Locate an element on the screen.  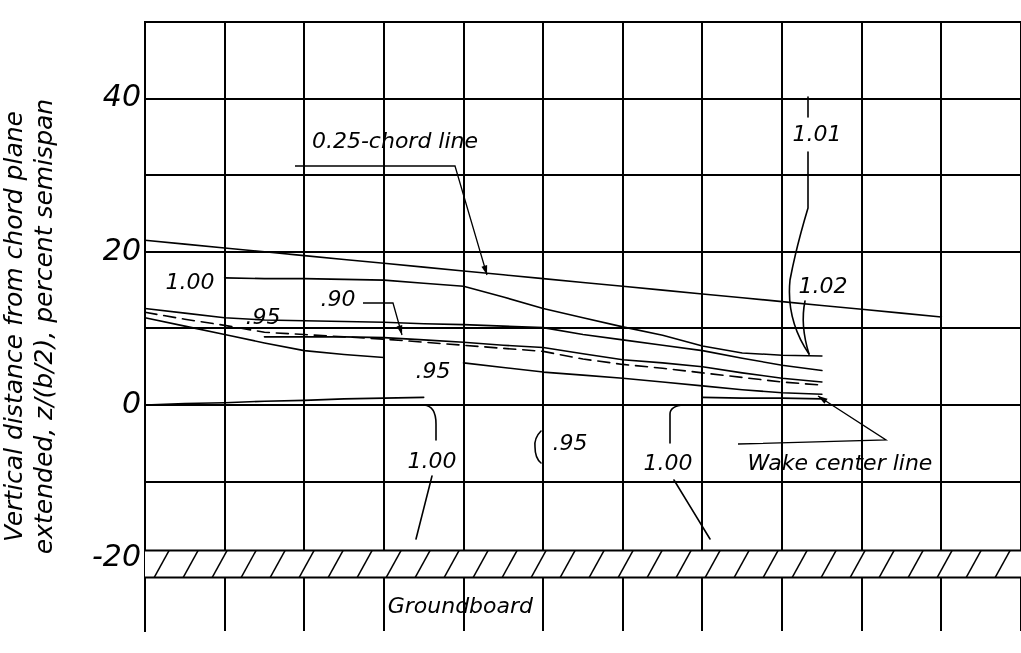
annotation: 1.02 is located at coordinates (823, 285).